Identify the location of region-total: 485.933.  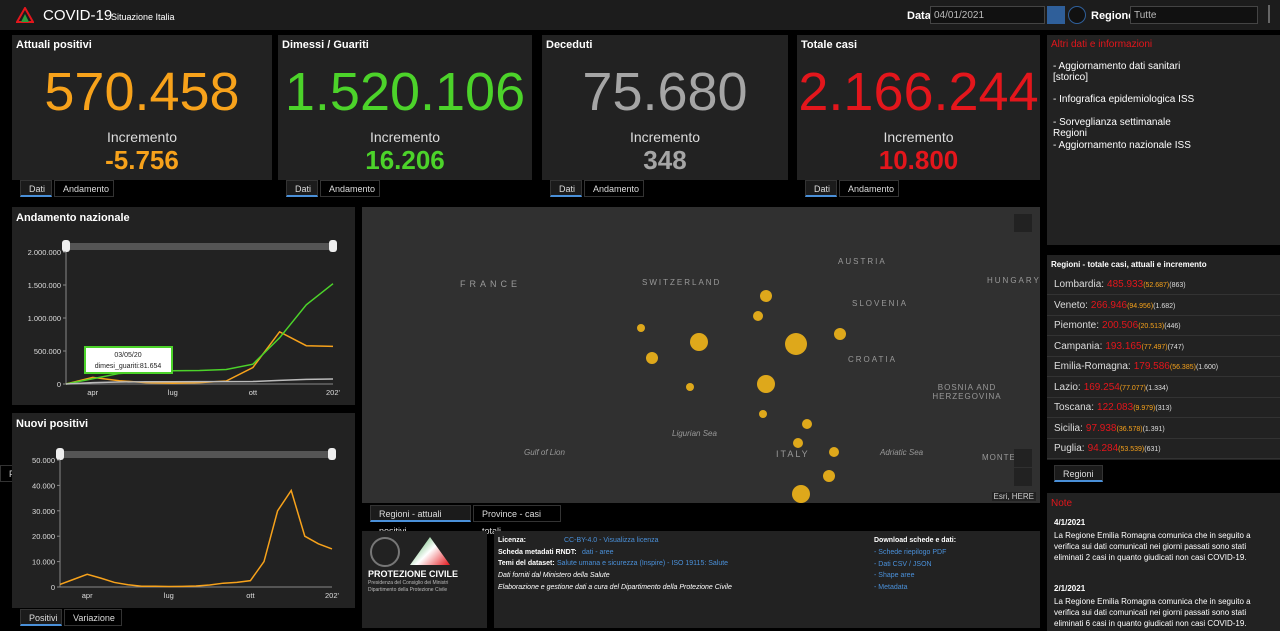
(1125, 284).